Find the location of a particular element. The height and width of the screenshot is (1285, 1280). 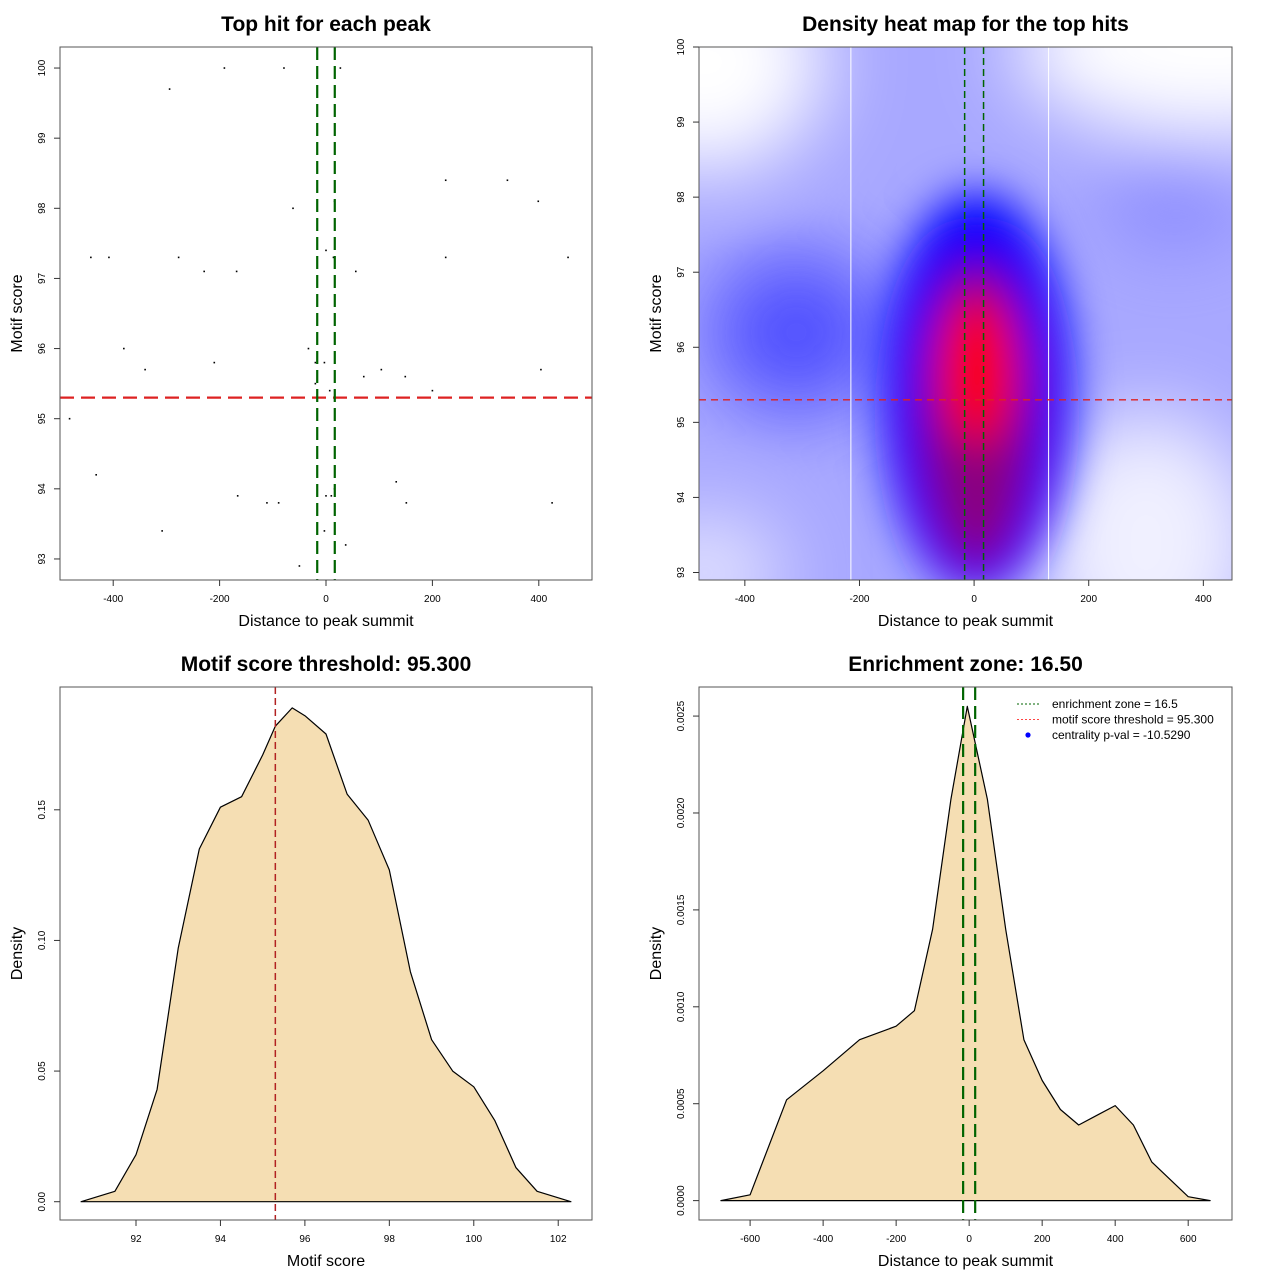

x-tick-label: 92 is located at coordinates (136, 1239).